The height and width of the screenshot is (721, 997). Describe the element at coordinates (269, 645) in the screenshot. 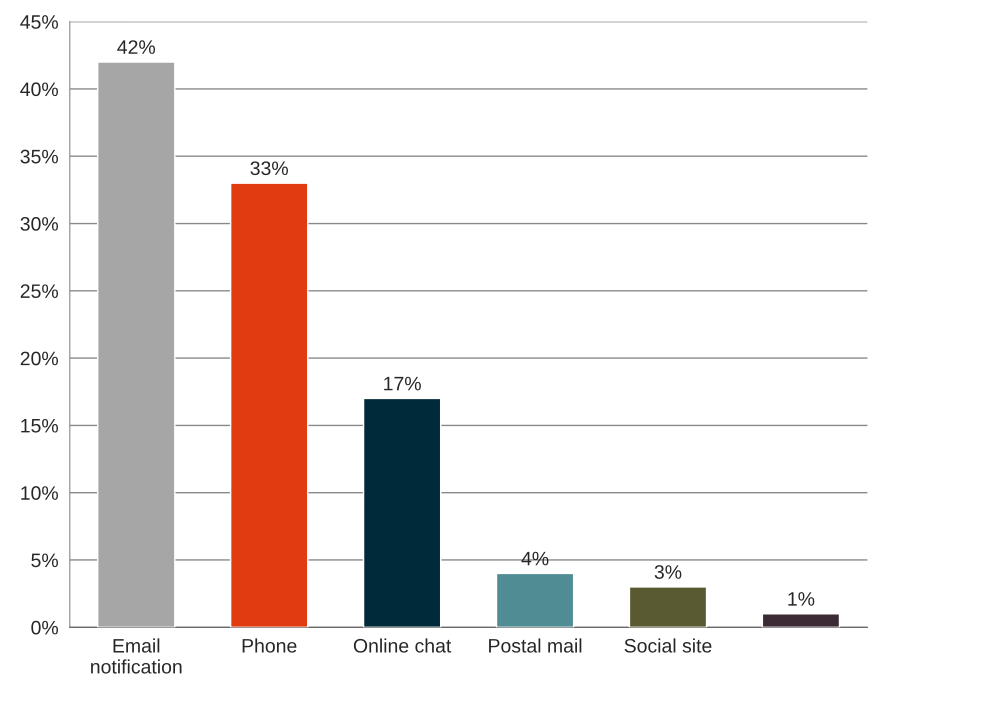

I see `x-tick-label: Phone` at that location.